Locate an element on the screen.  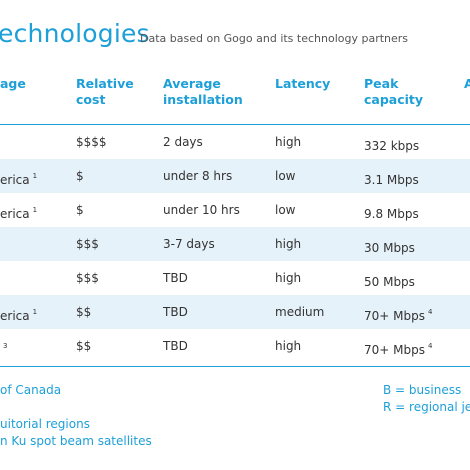
cell-capacity: 50 Mbps is located at coordinates (391, 278).